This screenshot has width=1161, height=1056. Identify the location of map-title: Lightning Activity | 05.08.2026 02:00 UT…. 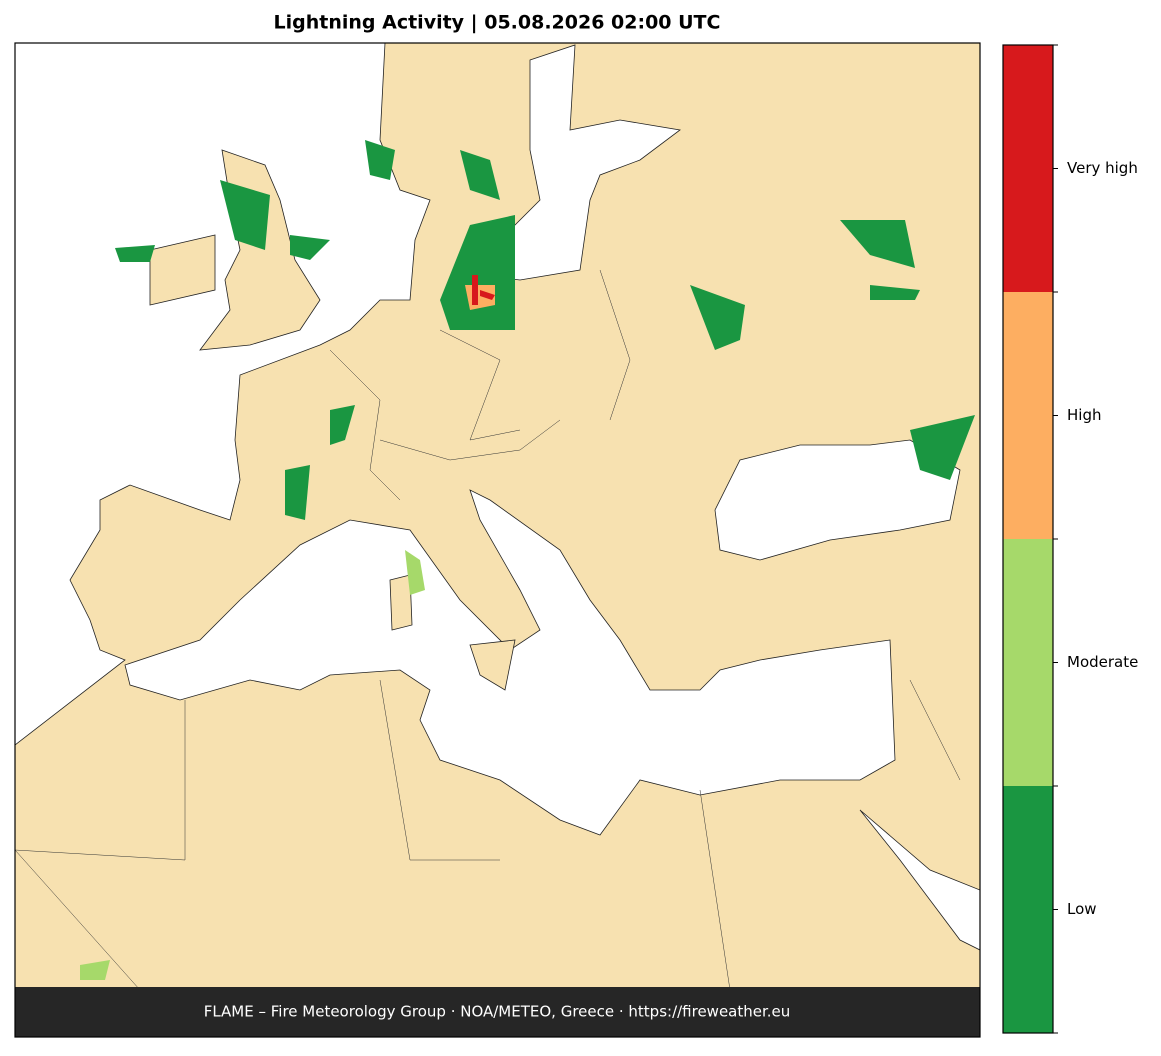
(497, 23).